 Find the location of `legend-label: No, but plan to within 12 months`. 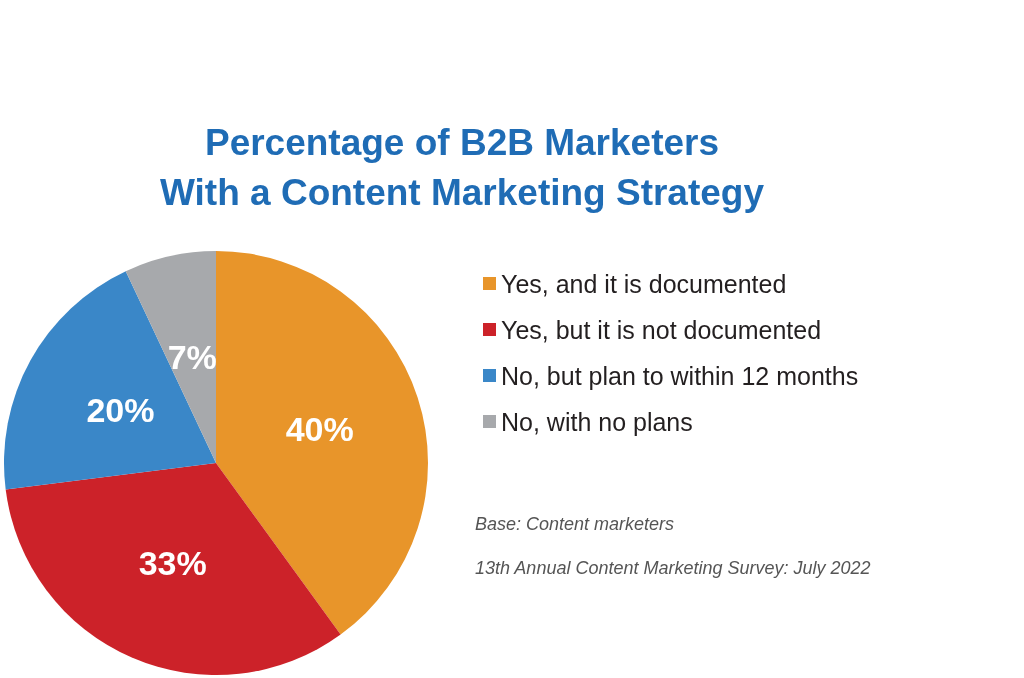

legend-label: No, but plan to within 12 months is located at coordinates (680, 375).